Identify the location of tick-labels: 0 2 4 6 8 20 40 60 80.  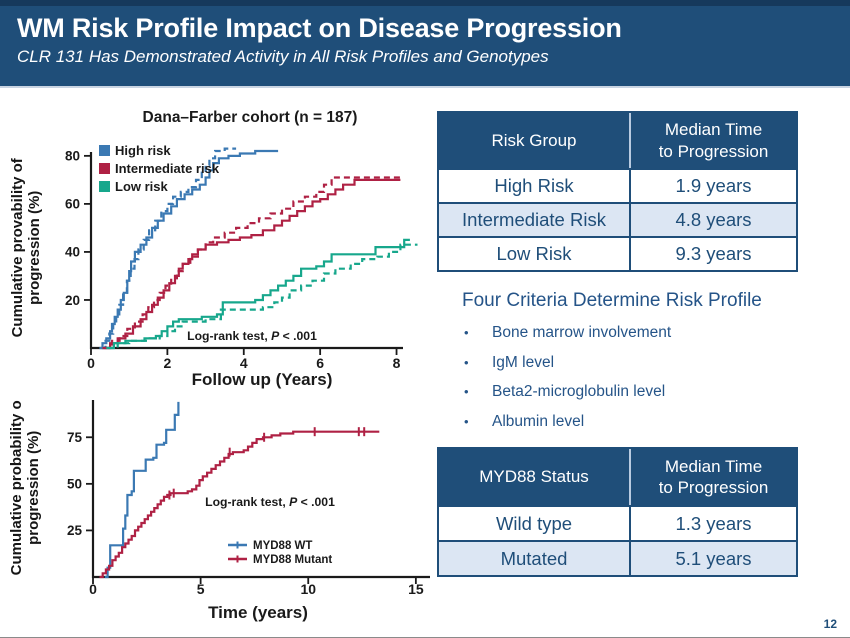
(233, 260).